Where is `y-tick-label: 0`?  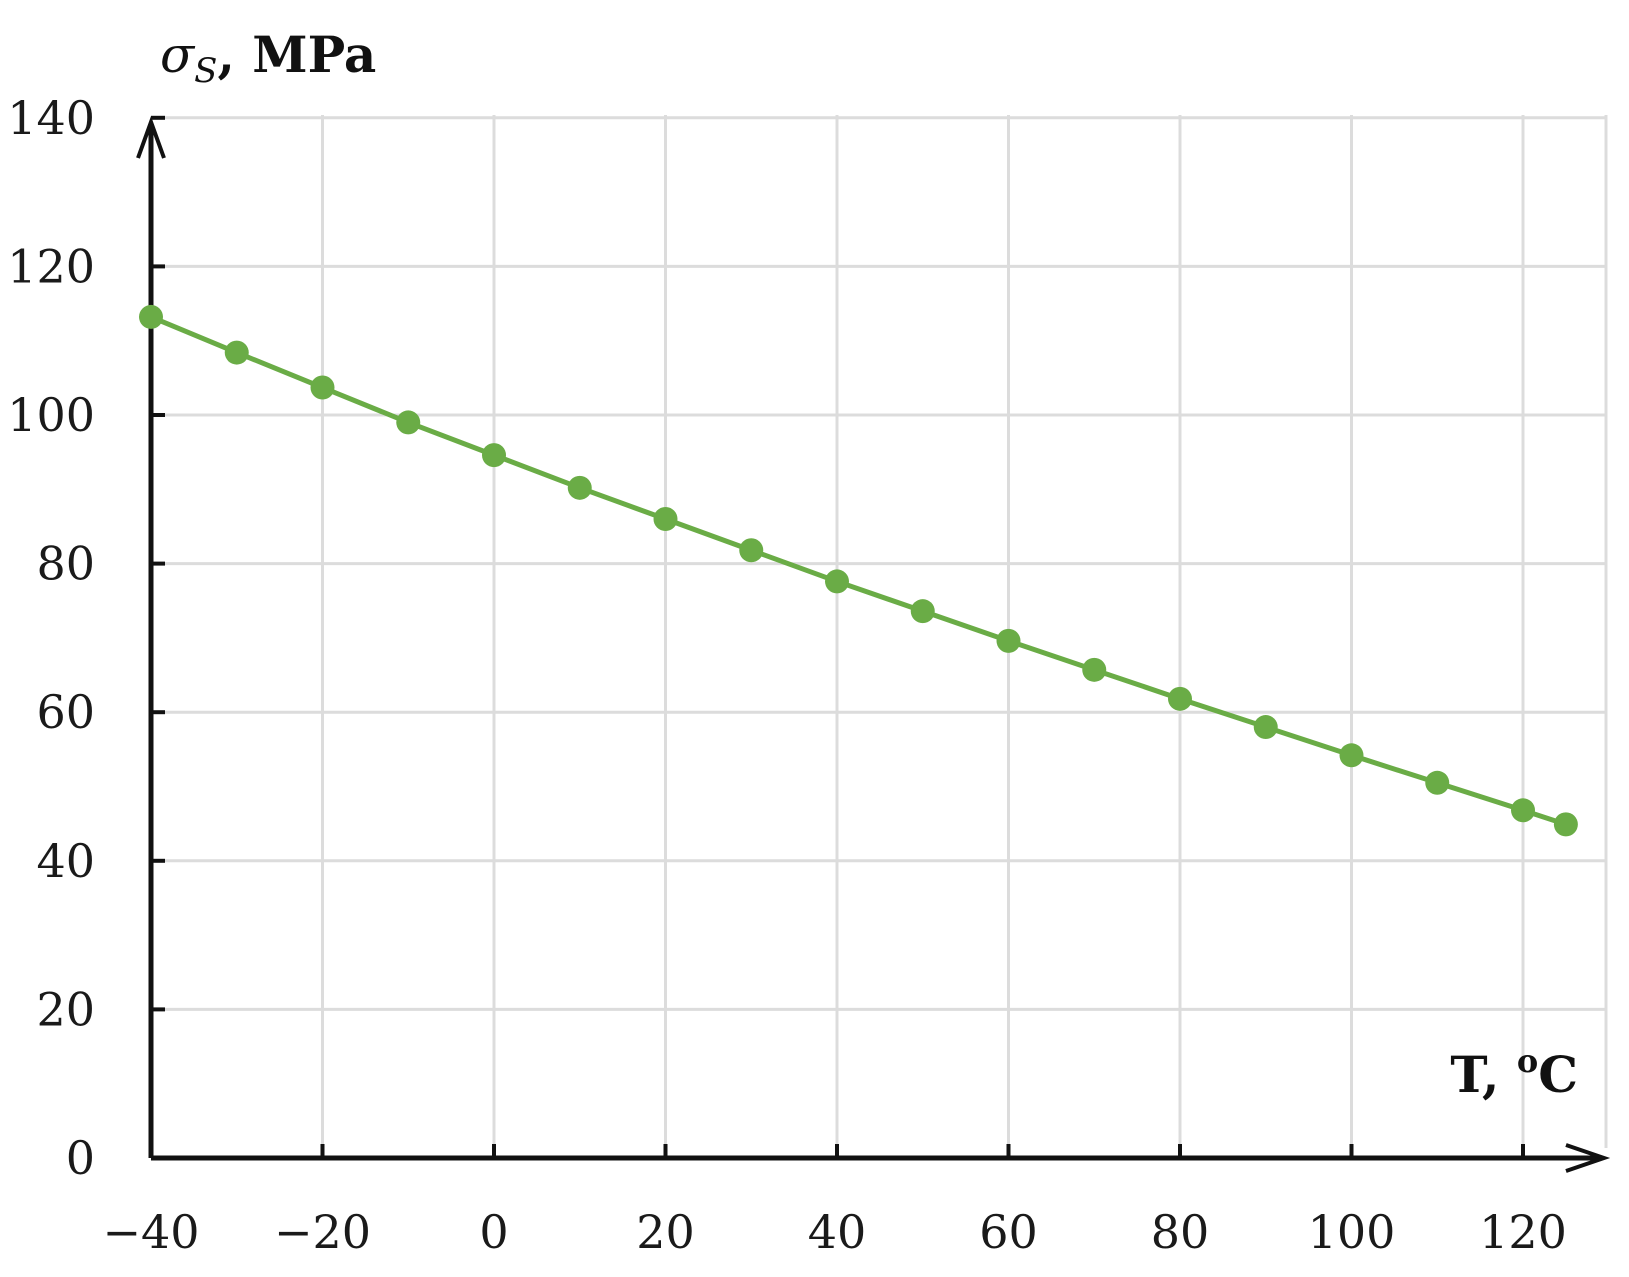
y-tick-label: 0 is located at coordinates (80, 1158).